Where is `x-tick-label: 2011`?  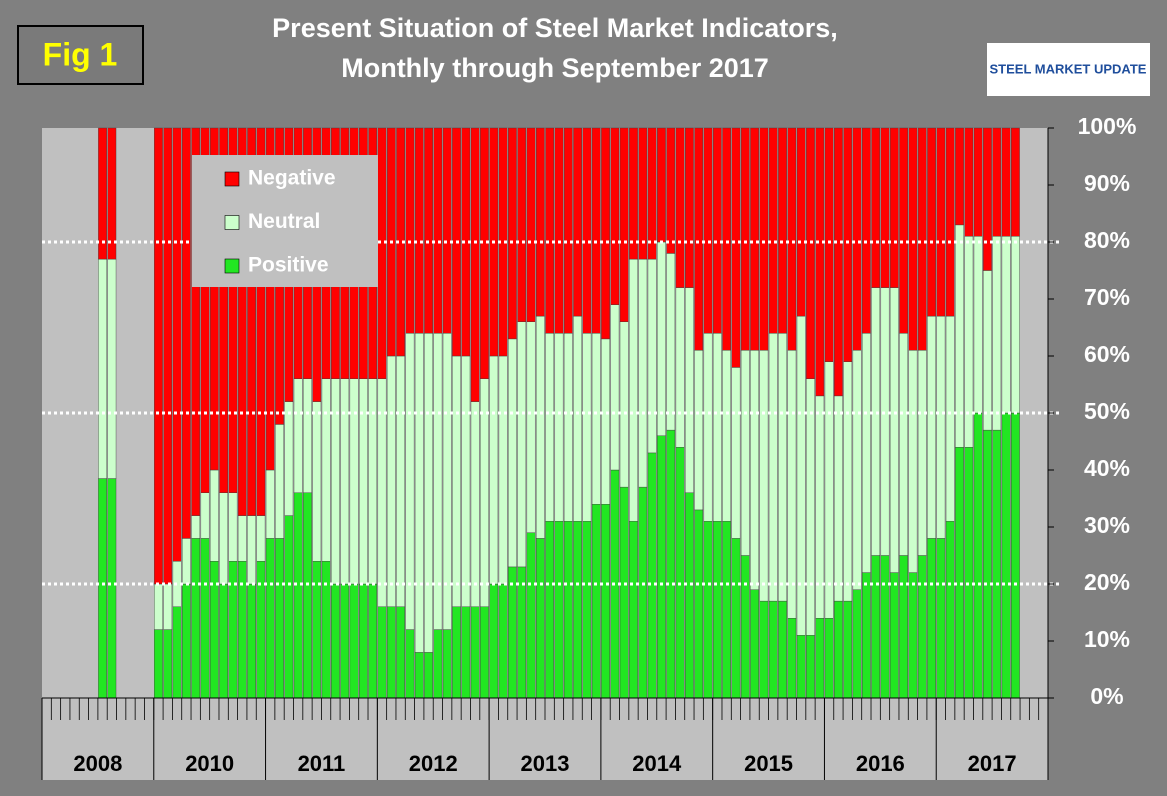
x-tick-label: 2011 is located at coordinates (322, 763).